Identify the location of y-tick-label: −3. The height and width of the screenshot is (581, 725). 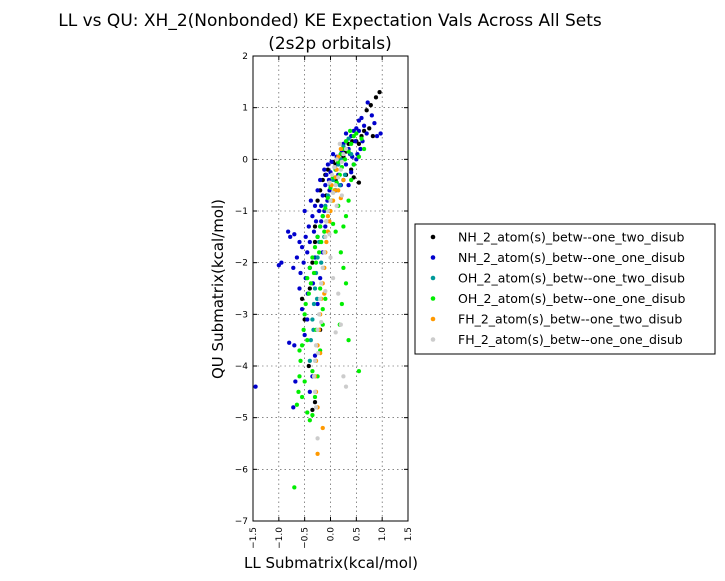
(241, 315).